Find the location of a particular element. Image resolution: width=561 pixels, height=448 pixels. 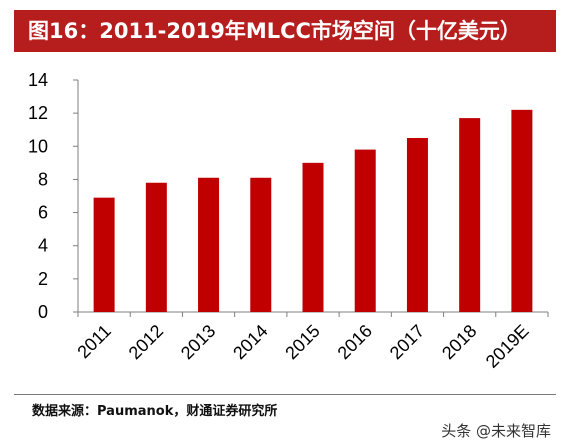

x-tick-label: 2016 is located at coordinates (355, 342).